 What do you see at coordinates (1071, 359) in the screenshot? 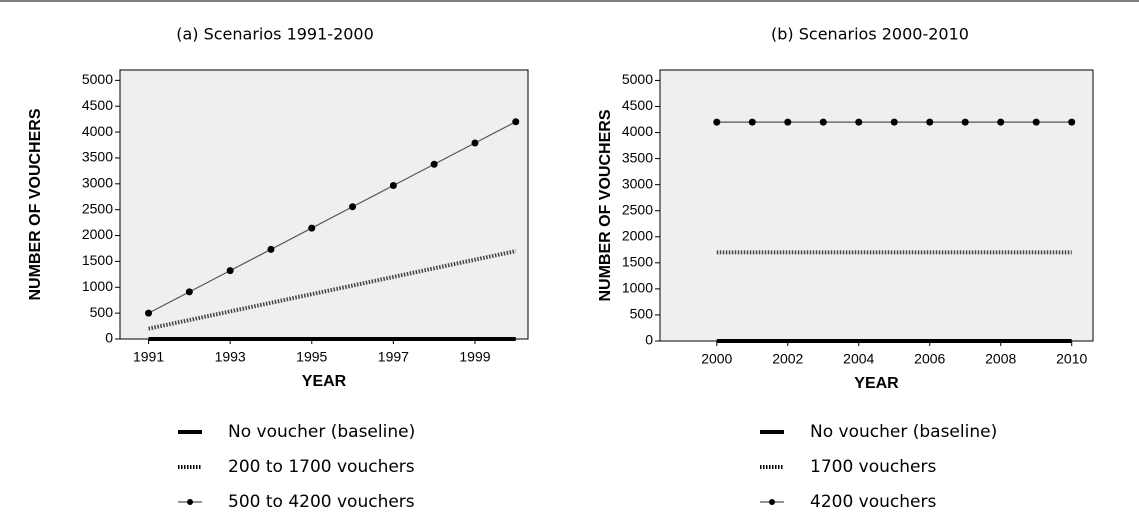
I see `x-tick-label: 2010` at bounding box center [1071, 359].